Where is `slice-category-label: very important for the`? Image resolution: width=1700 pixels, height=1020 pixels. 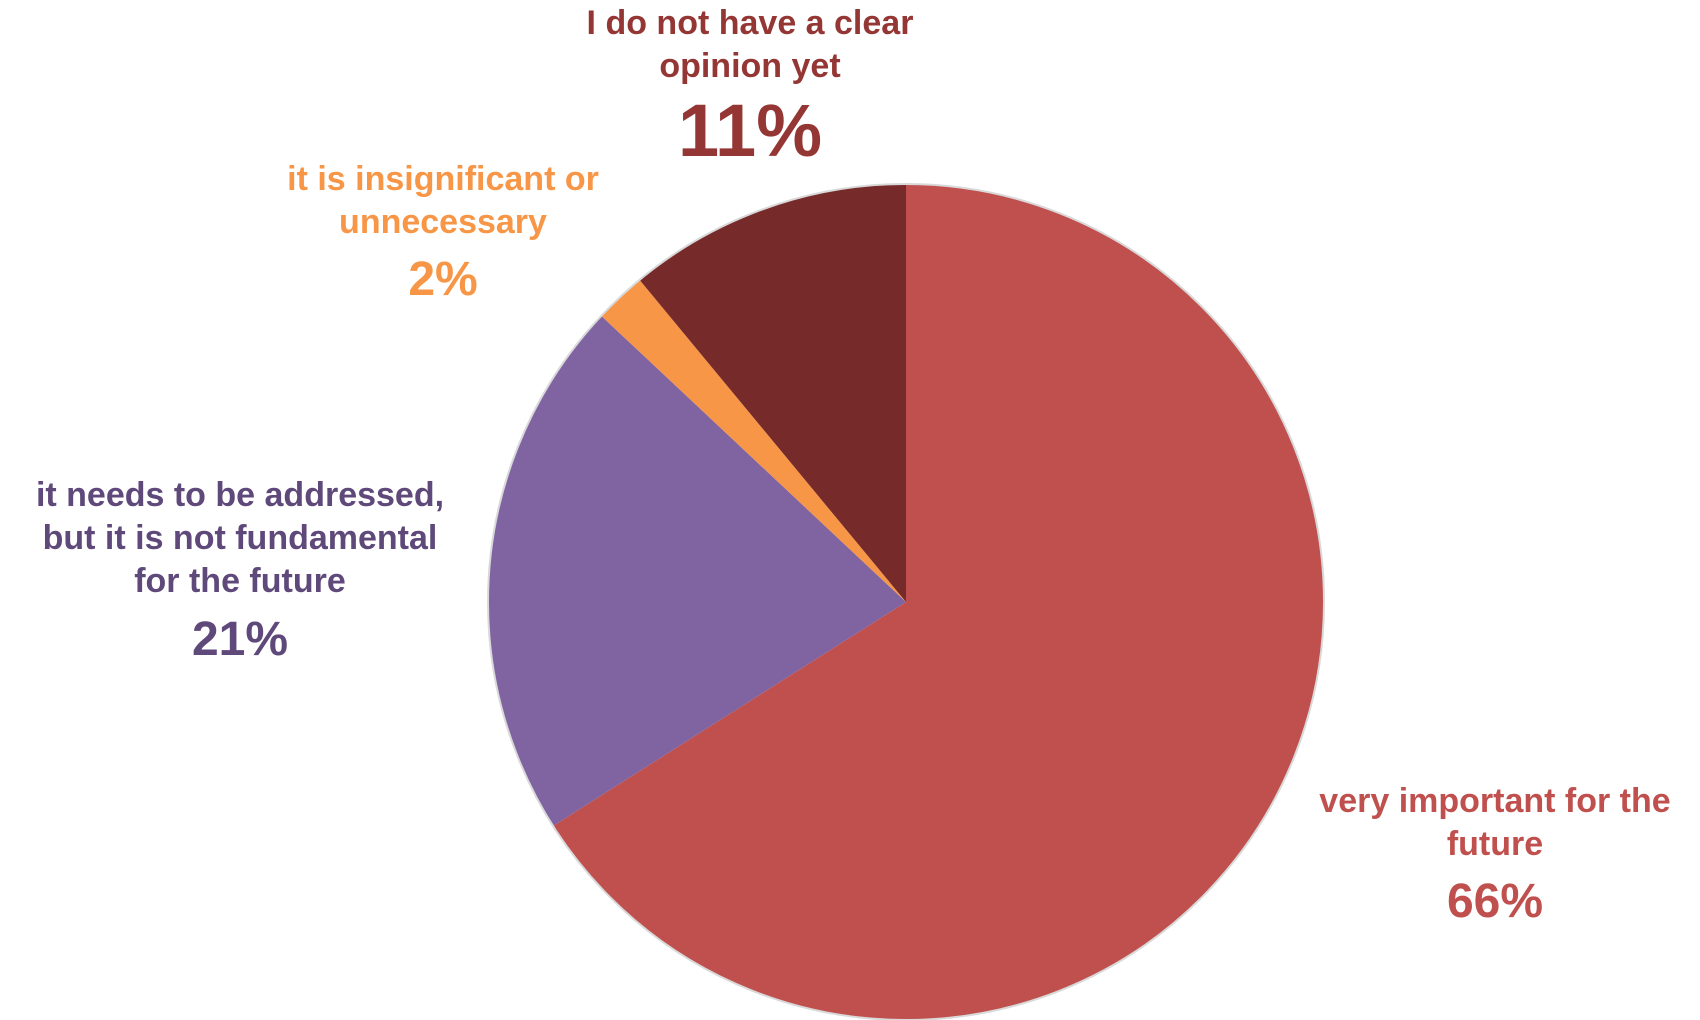 slice-category-label: very important for the is located at coordinates (1495, 801).